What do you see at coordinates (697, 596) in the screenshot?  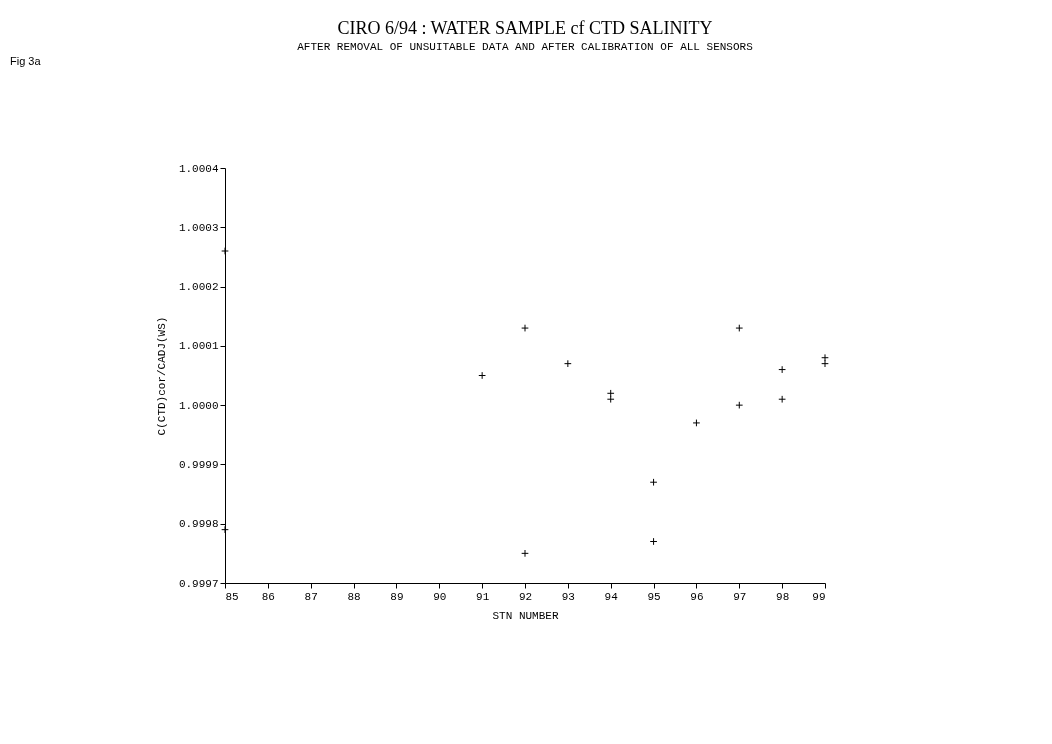 I see `x-tick-label: 96` at bounding box center [697, 596].